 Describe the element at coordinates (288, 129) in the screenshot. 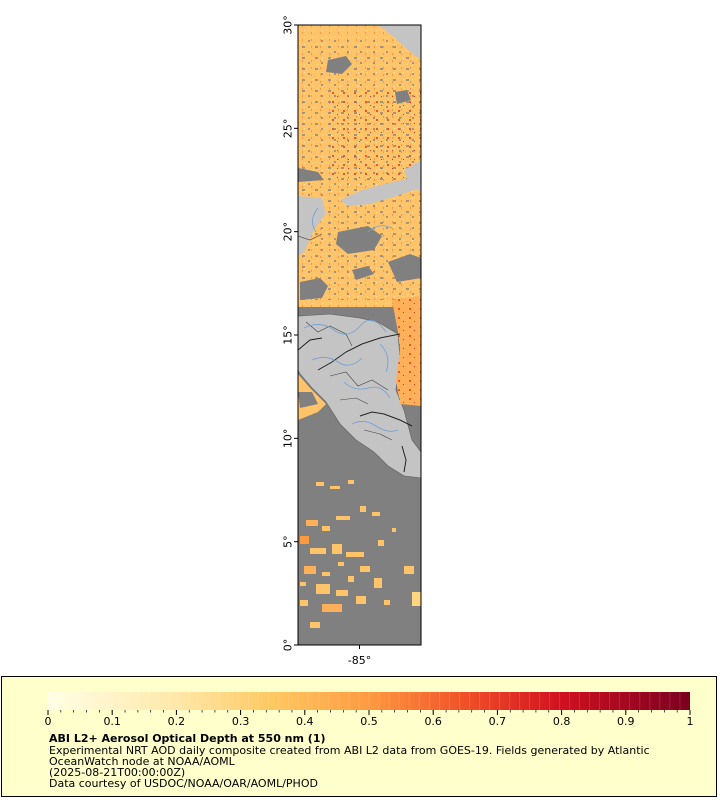

I see `lat-tick-label: 25°` at that location.